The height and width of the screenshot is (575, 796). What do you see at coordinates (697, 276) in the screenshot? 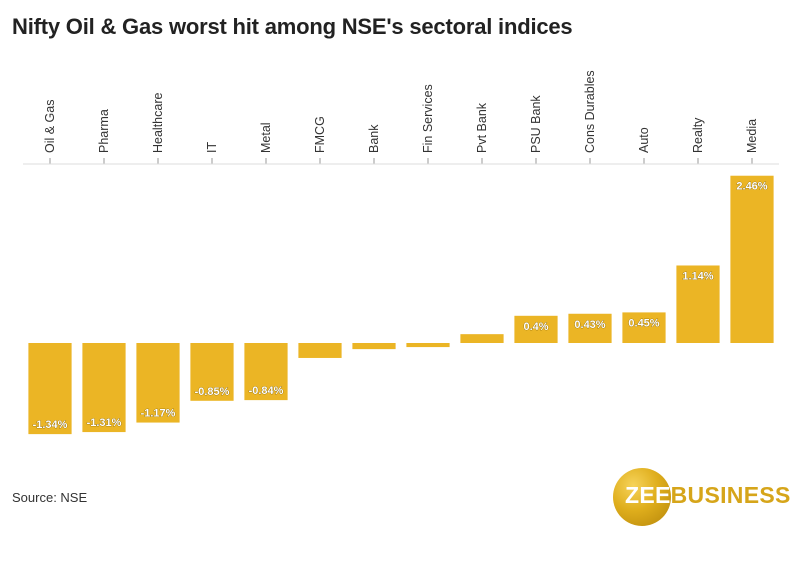
I see `data-label: 1.14%` at bounding box center [697, 276].